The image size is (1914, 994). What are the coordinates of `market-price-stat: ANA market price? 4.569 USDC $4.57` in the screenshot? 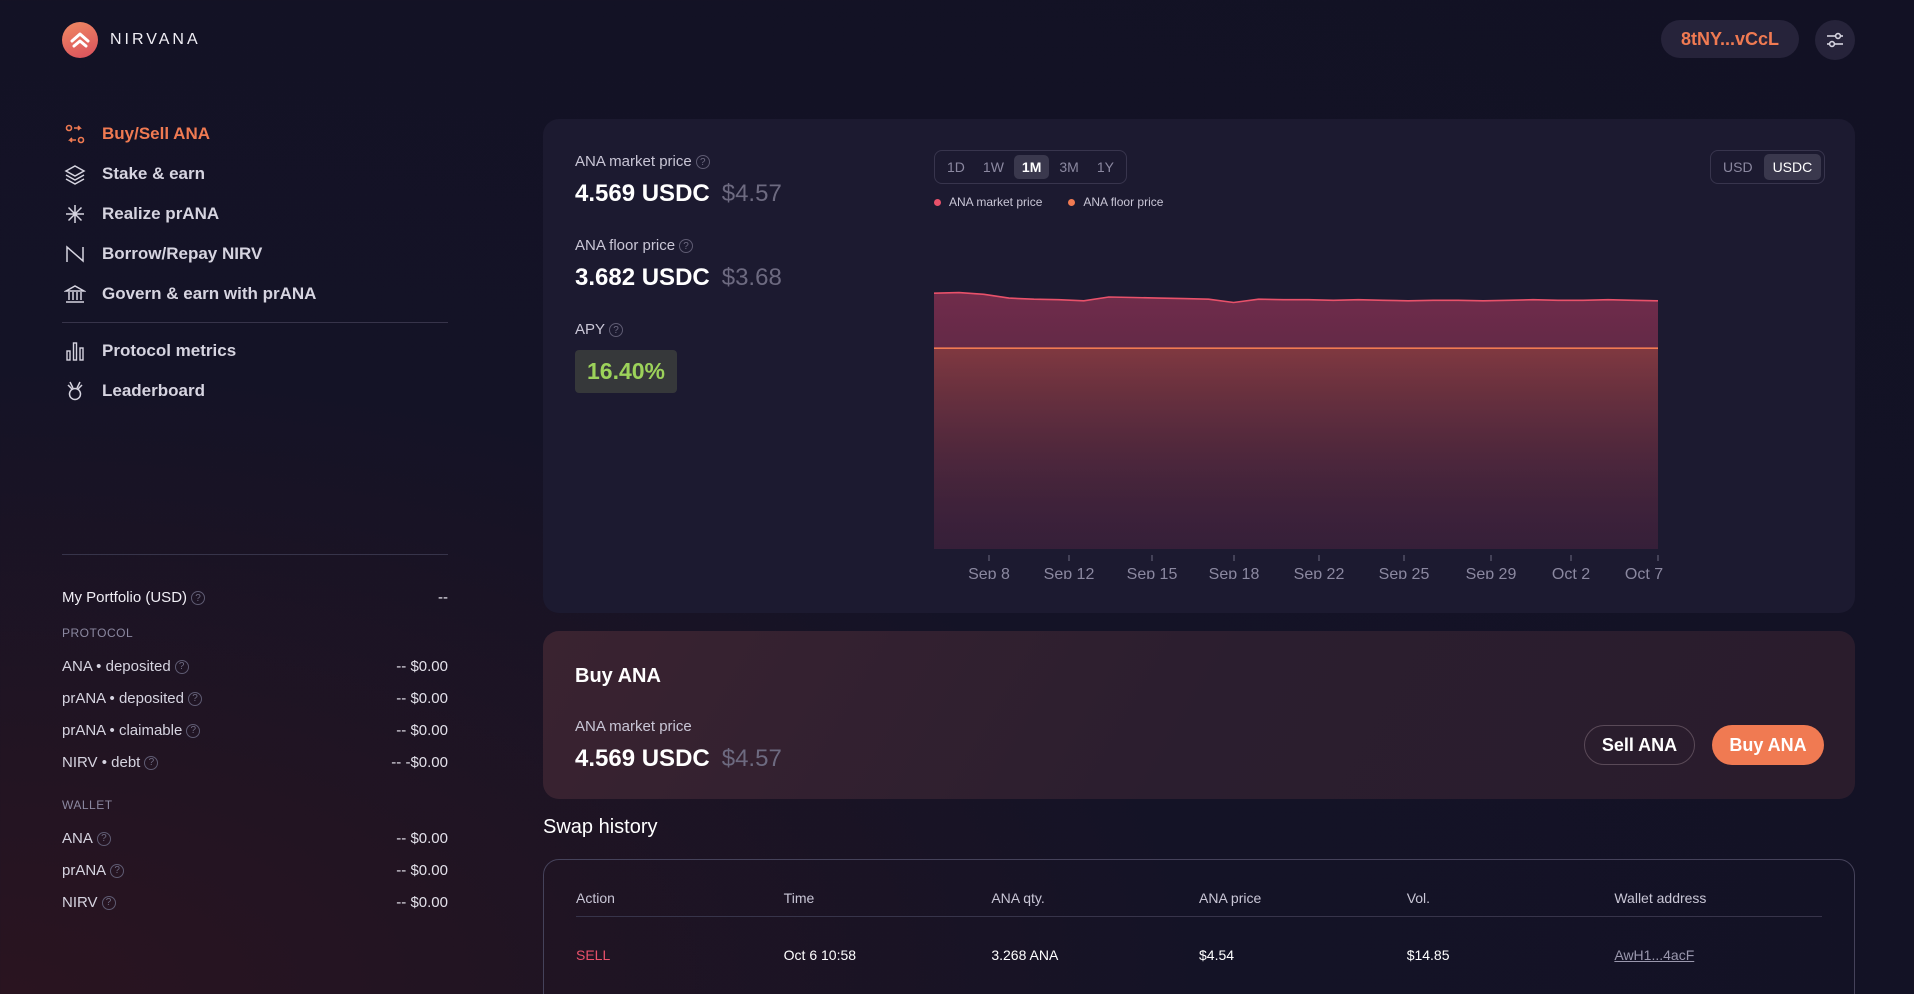 It's located at (678, 180).